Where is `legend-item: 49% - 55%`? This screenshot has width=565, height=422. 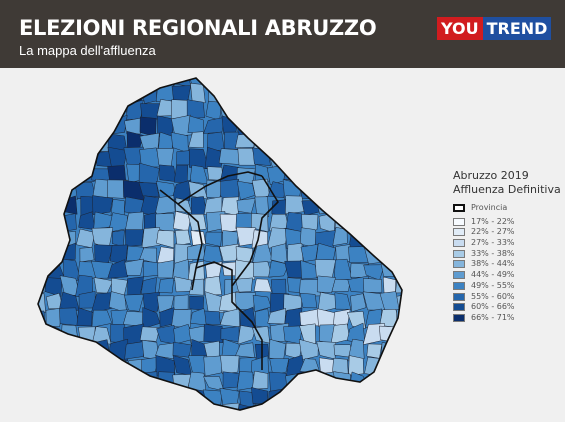
legend-item: 49% - 55% is located at coordinates (507, 286).